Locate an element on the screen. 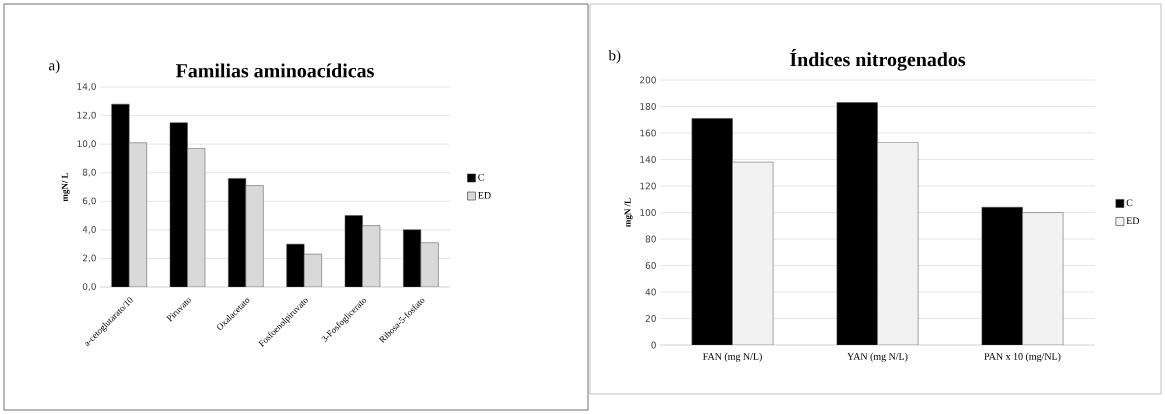 The height and width of the screenshot is (414, 1165). y-tick-label: 0 is located at coordinates (653, 345).